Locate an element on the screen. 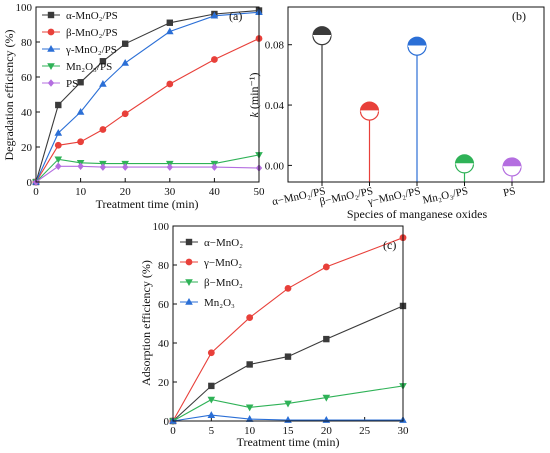 Image resolution: width=550 pixels, height=453 pixels. y-tick-label: 0.08 is located at coordinates (275, 46).